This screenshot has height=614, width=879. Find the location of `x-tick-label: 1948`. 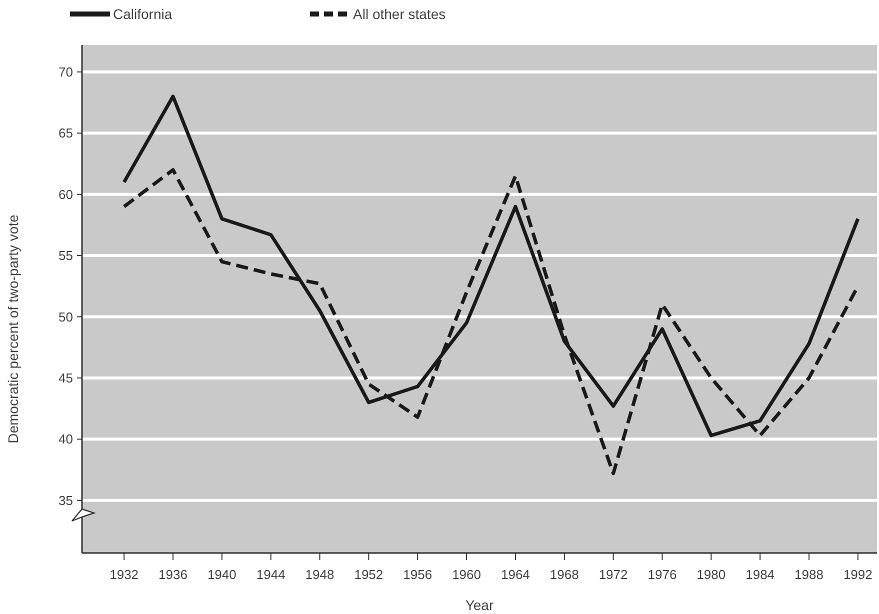

x-tick-label: 1948 is located at coordinates (319, 574).